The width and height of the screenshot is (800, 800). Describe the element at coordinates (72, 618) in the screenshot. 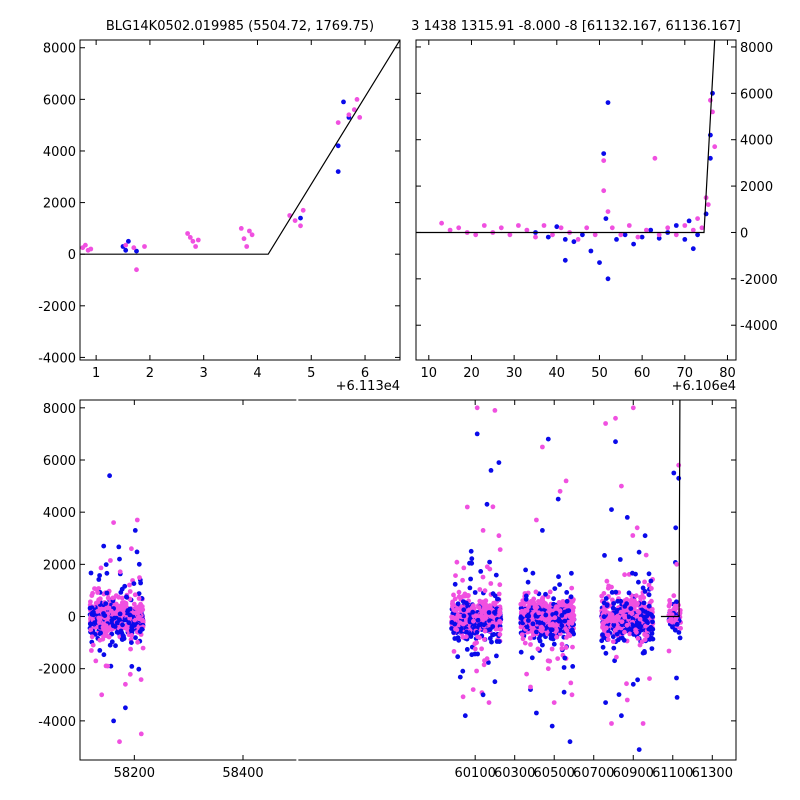

I see `y-tick-label: 0` at that location.